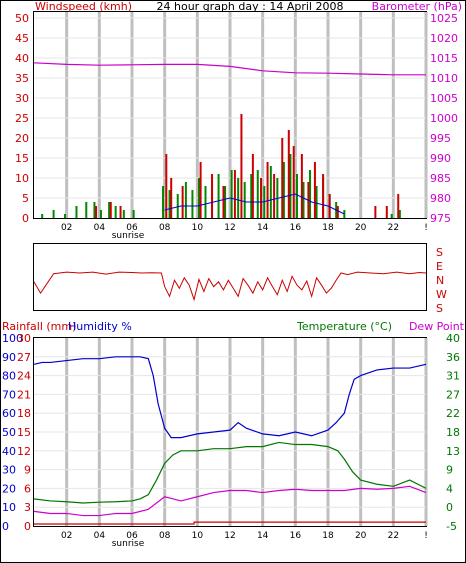  What do you see at coordinates (361, 536) in the screenshot?
I see `temp-x-tick-label: 20` at bounding box center [361, 536].